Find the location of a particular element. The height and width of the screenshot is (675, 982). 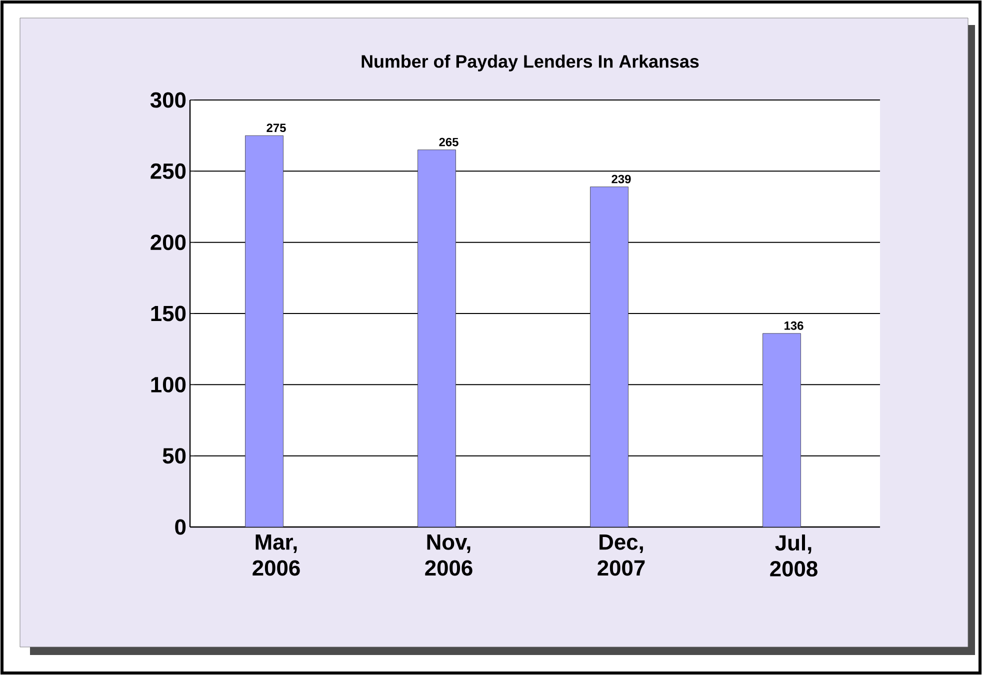

y-tick-label: 0 is located at coordinates (180, 527).